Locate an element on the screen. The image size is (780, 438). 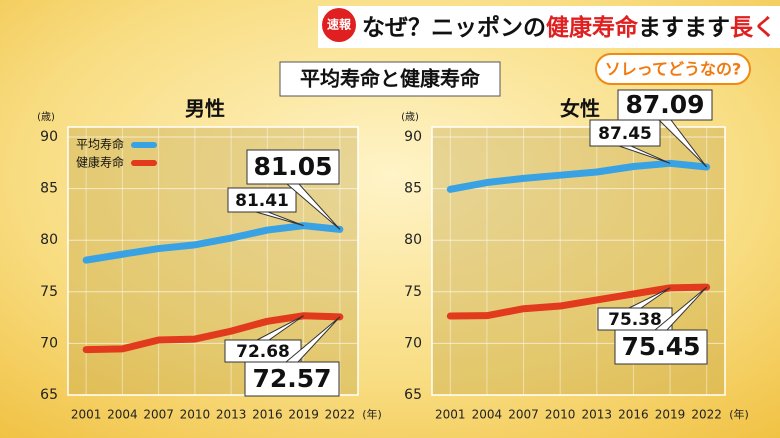
data-label: 75.38 is located at coordinates (635, 320).